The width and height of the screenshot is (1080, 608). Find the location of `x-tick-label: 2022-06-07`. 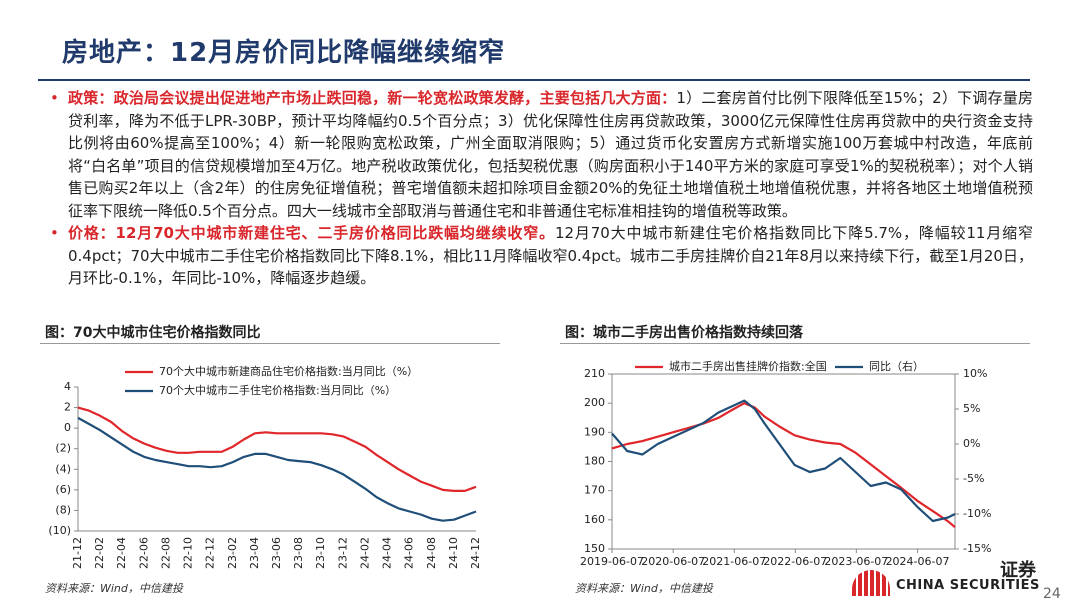

x-tick-label: 2022-06-07 is located at coordinates (795, 561).